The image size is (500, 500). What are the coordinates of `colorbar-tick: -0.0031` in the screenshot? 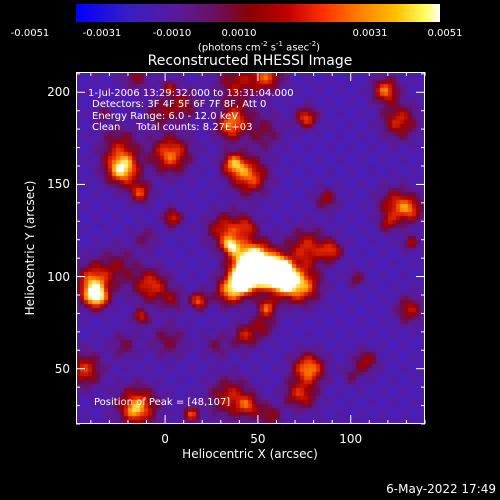 It's located at (102, 33).